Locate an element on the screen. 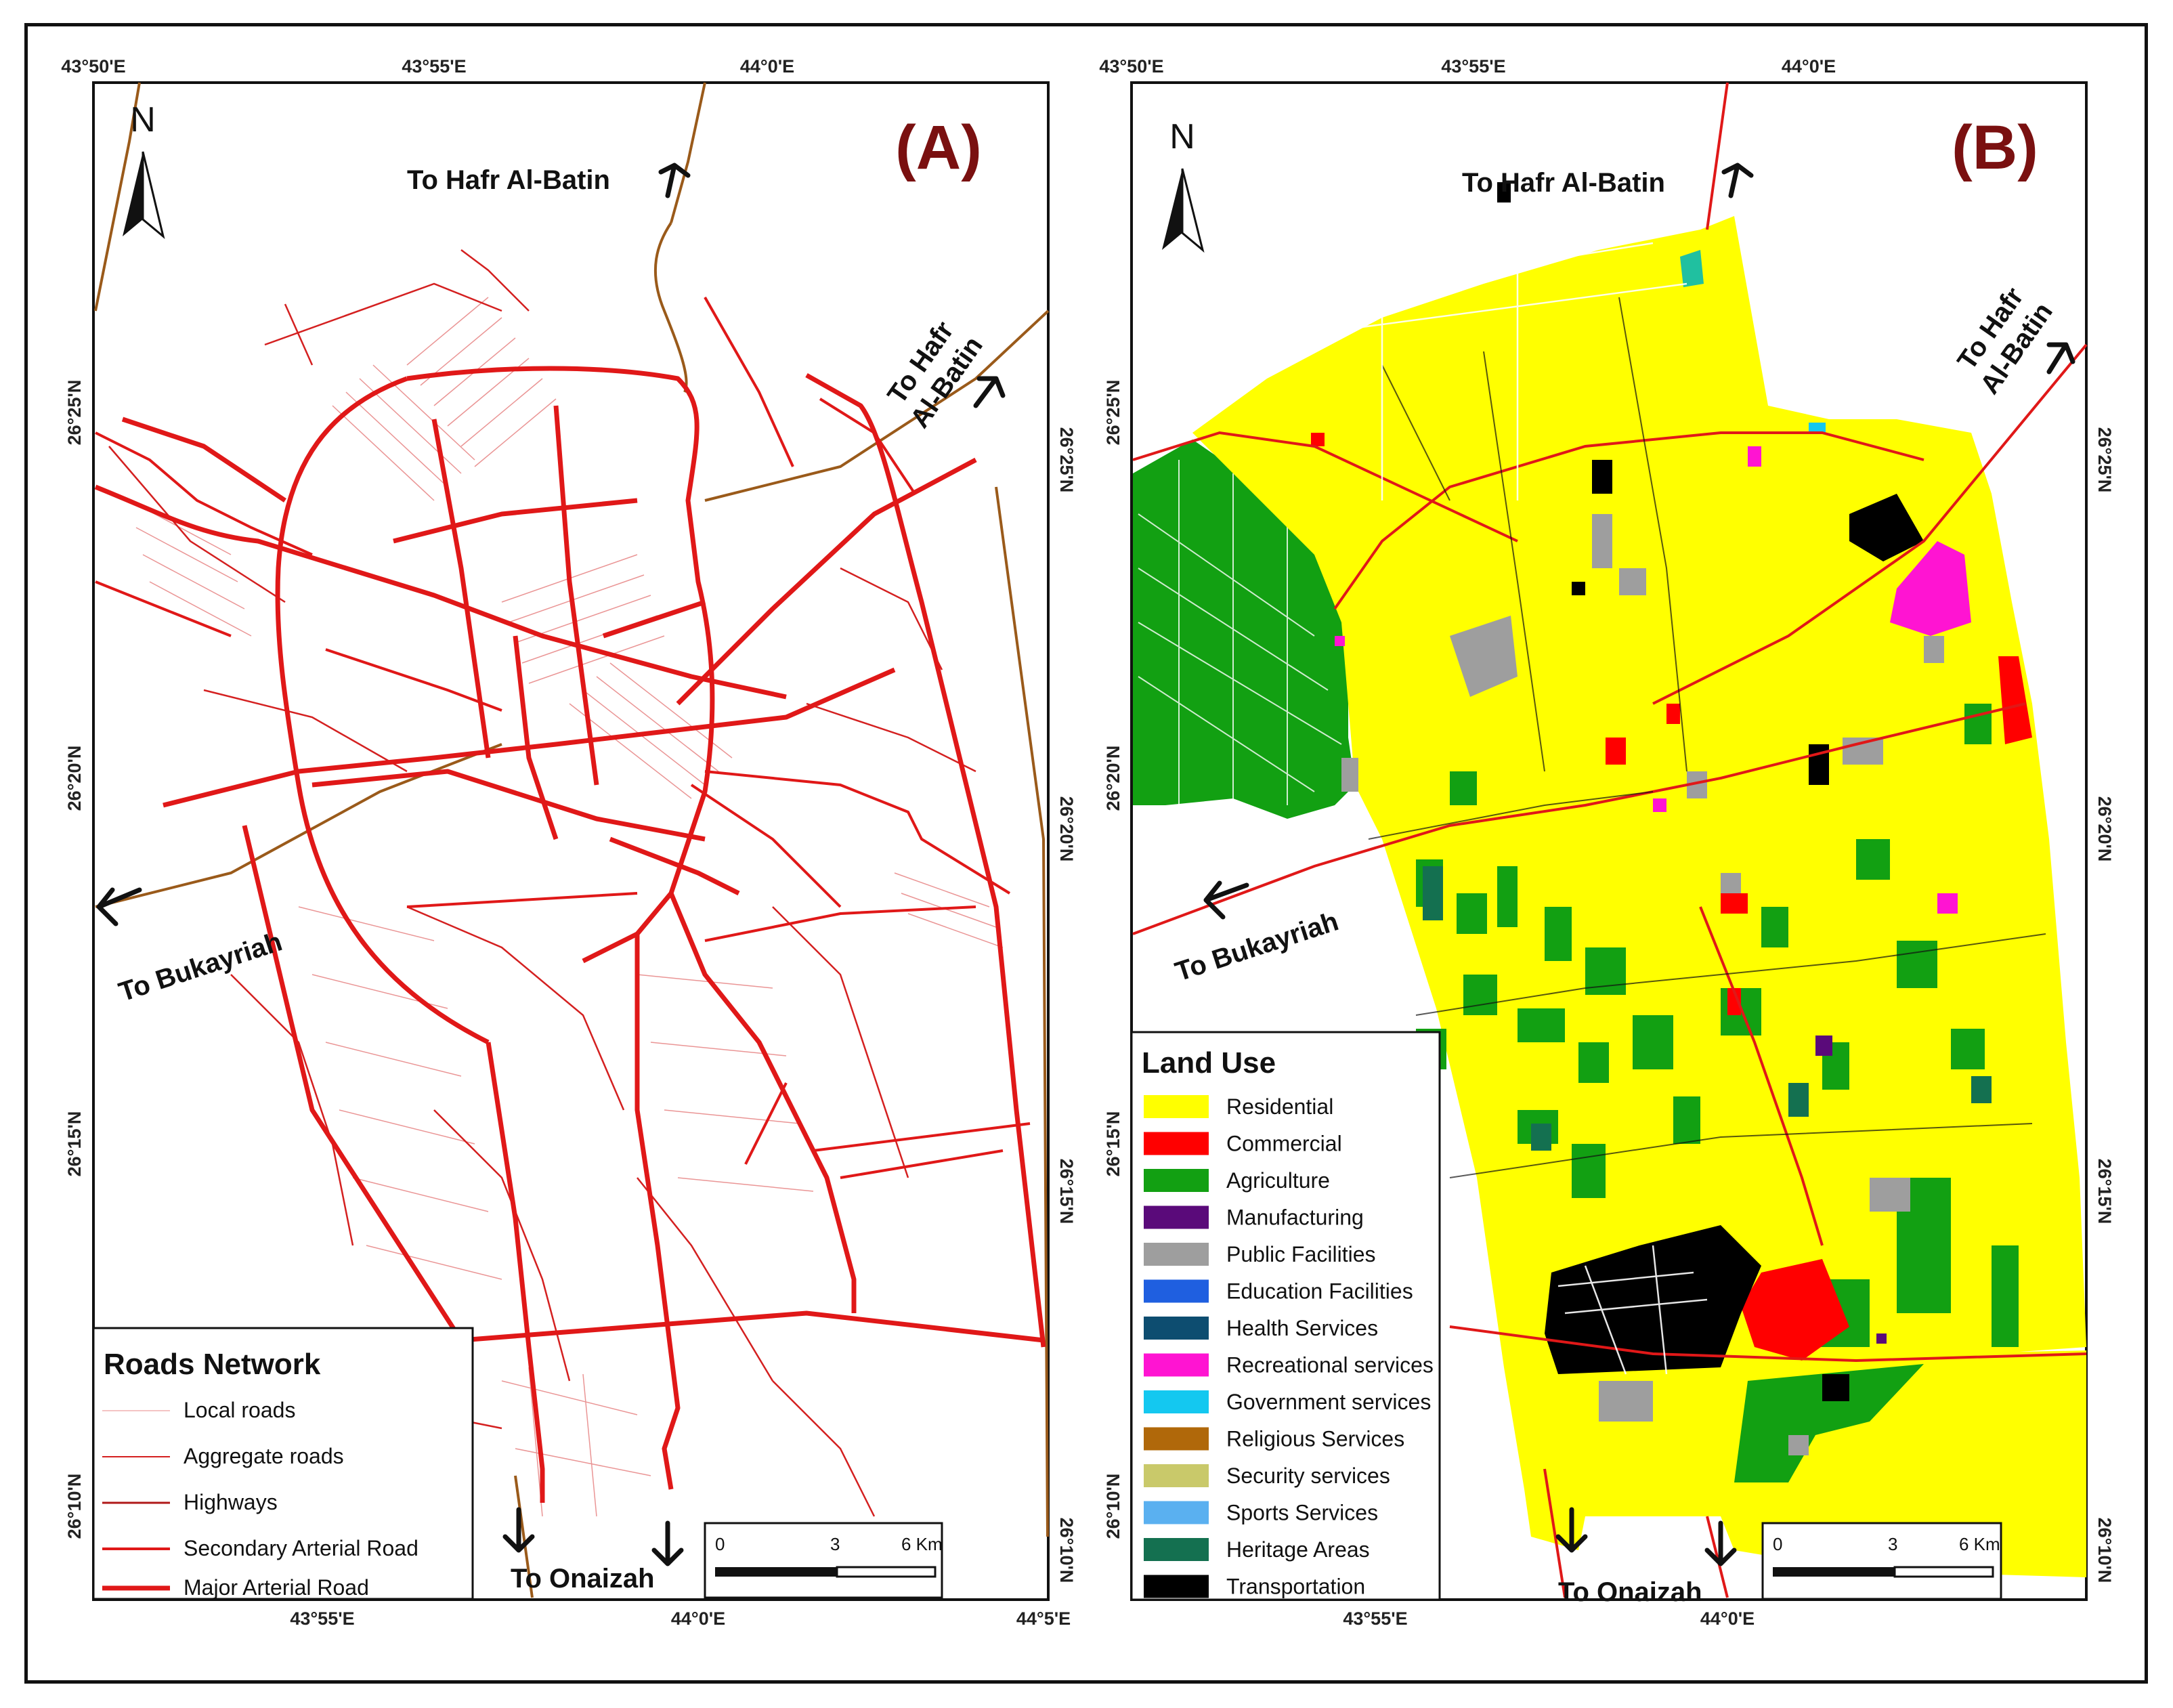 The image size is (2173, 1708). panel-a-legend-title: Roads Network is located at coordinates (212, 1364).